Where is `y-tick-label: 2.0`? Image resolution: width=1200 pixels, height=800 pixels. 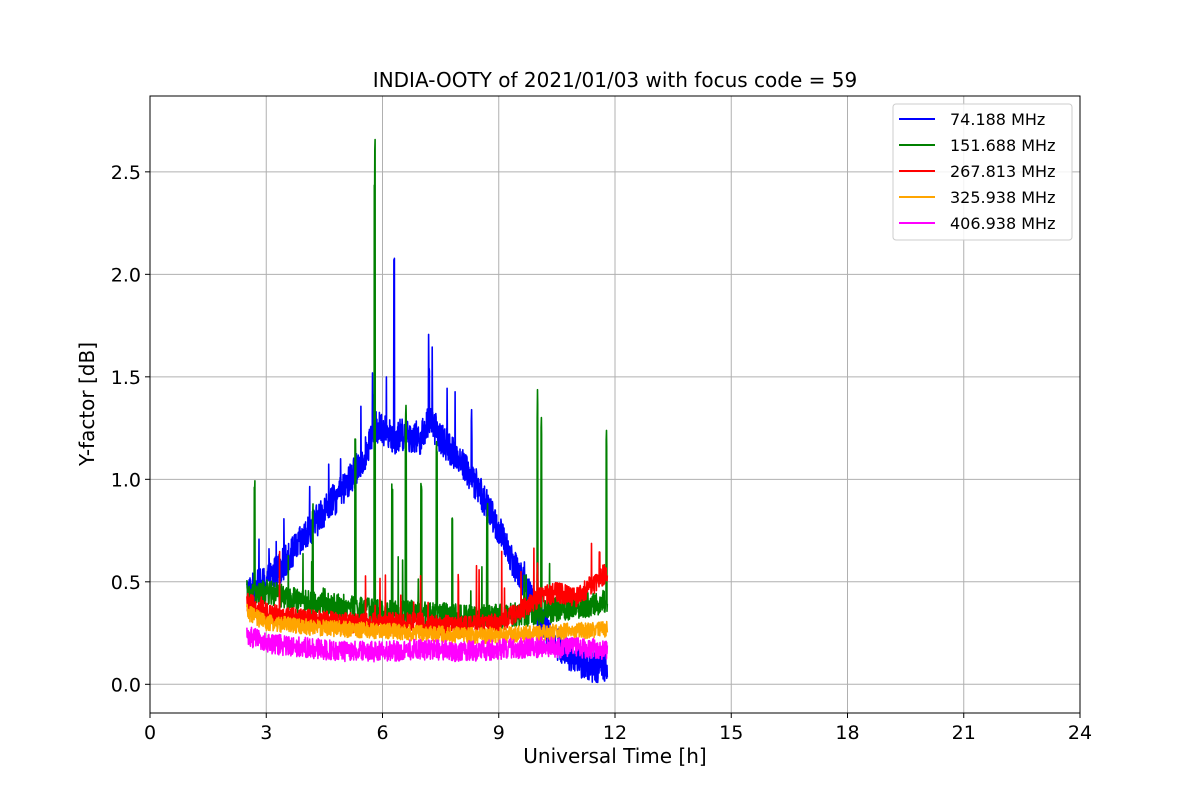 y-tick-label: 2.0 is located at coordinates (126, 275).